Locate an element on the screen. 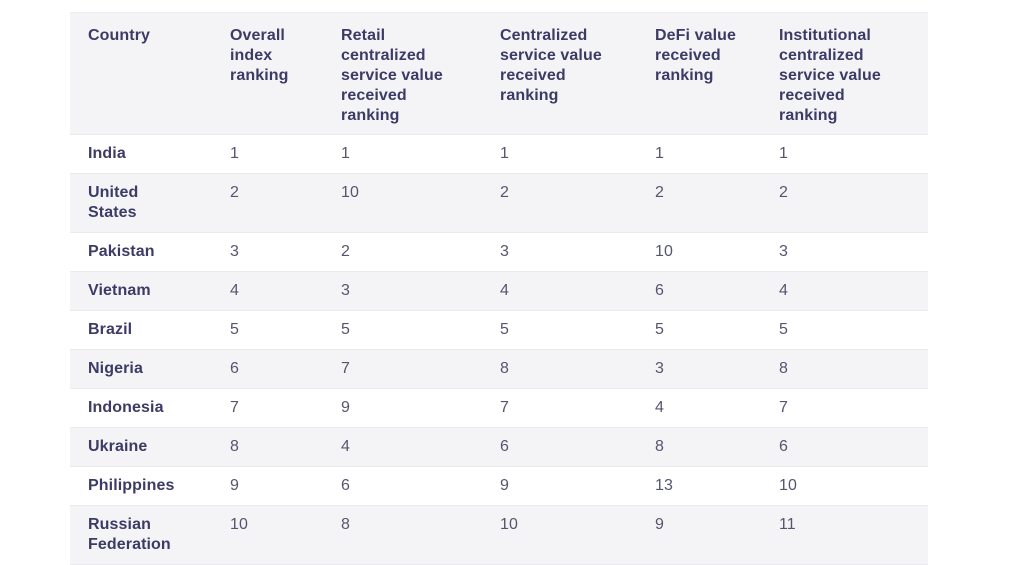 This screenshot has width=1024, height=565. table-row: India 1 1 1 1 1 is located at coordinates (499, 154).